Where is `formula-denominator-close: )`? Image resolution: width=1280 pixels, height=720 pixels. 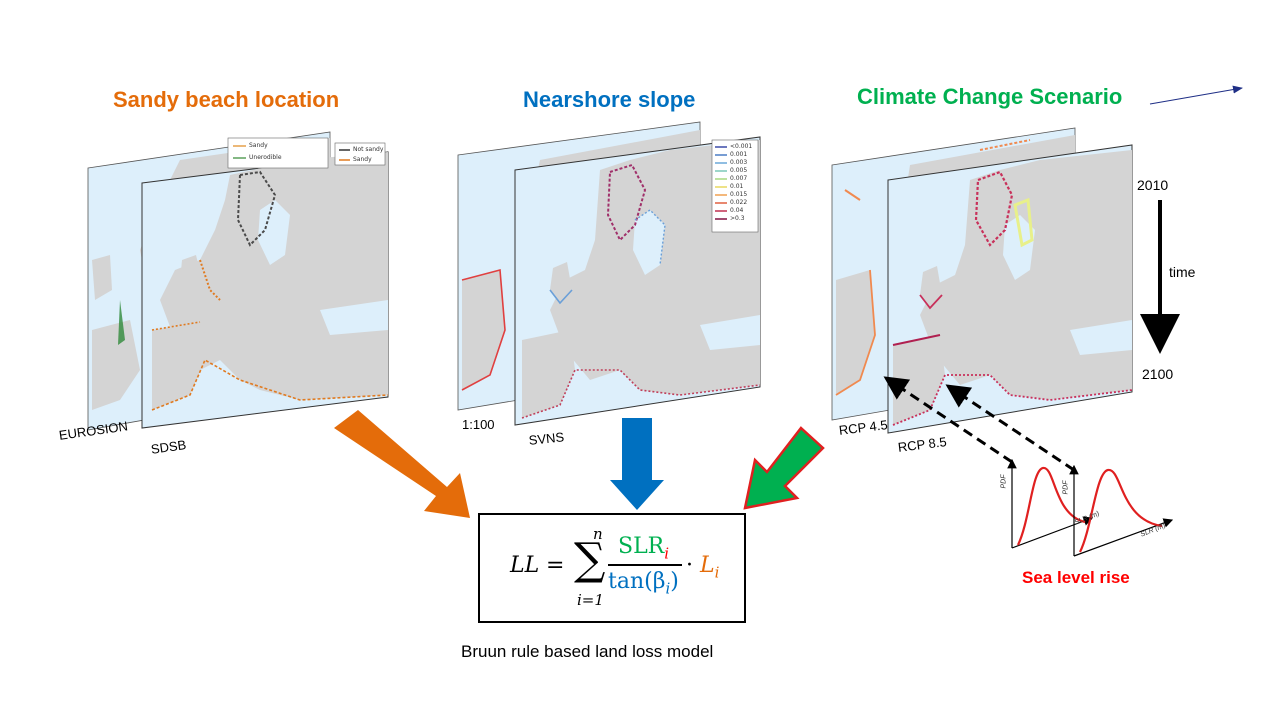
formula-denominator-close: ) is located at coordinates (674, 581).